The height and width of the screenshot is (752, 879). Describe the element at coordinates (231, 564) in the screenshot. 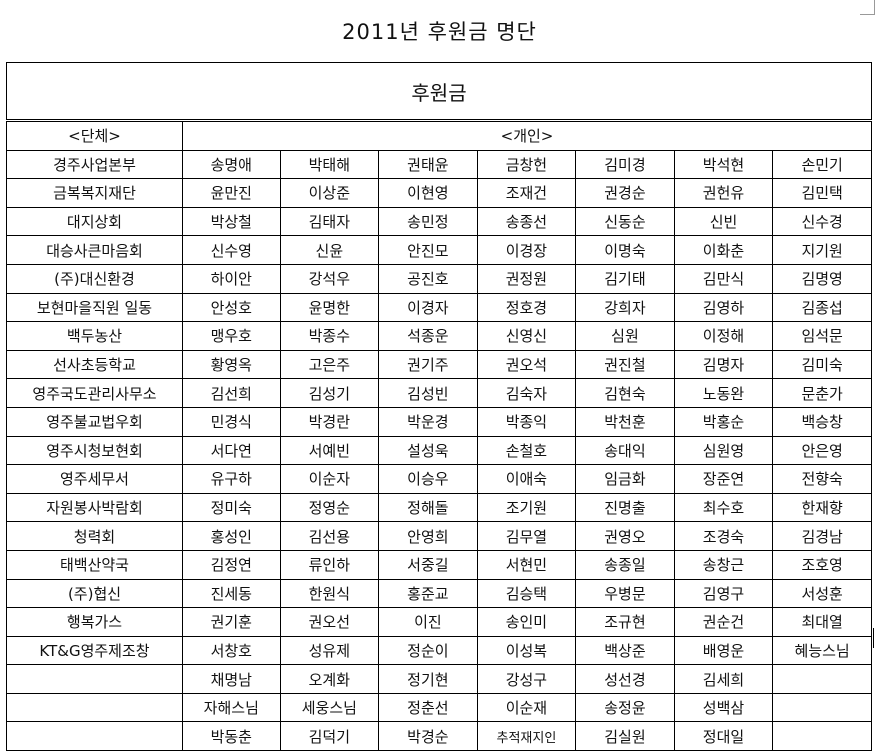

I see `person-name-cell: 김정연` at that location.